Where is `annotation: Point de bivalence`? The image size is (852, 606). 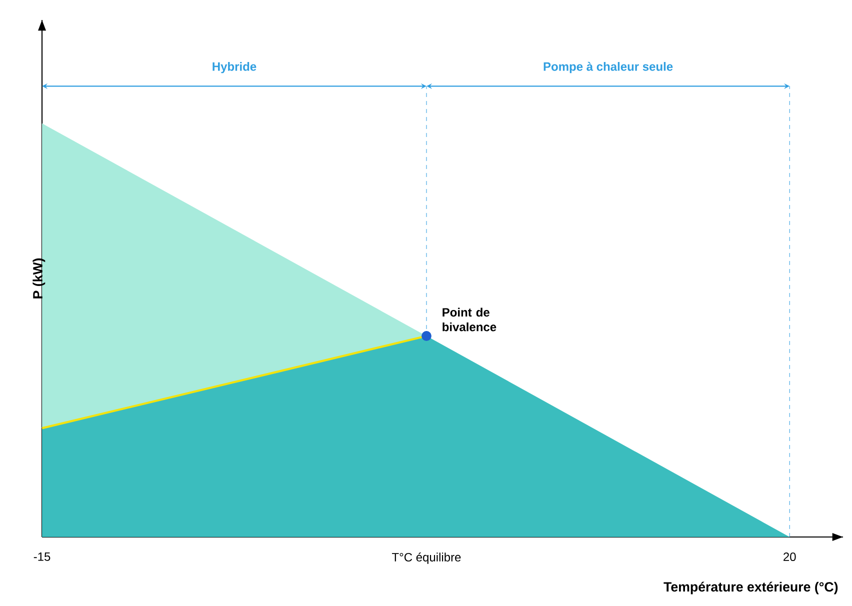 annotation: Point de bivalence is located at coordinates (469, 320).